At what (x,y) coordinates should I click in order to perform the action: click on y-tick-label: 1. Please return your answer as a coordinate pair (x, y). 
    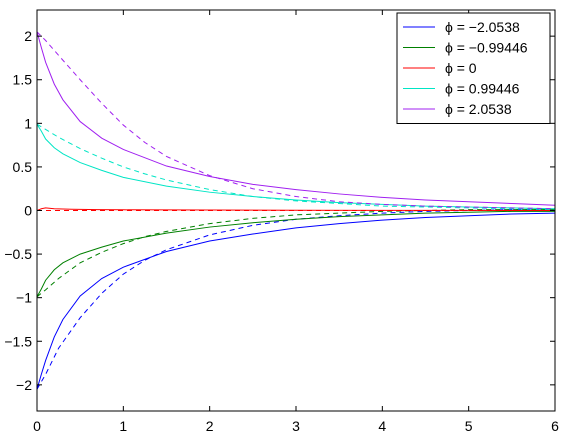
    Looking at the image, I should click on (28, 123).